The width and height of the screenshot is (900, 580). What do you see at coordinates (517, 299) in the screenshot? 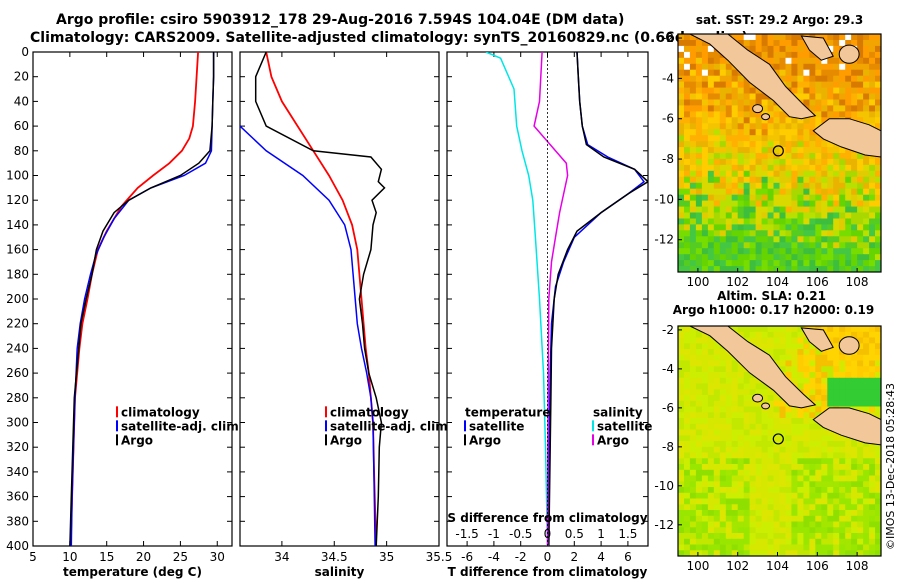
I see `series-line-s-satellite` at bounding box center [517, 299].